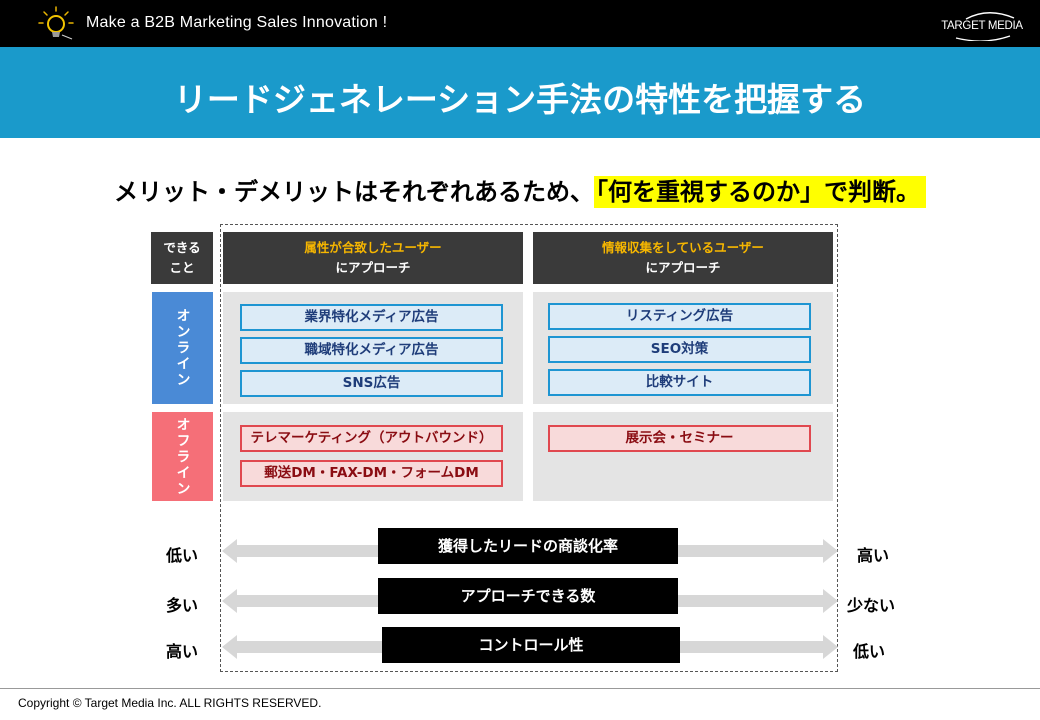 Image resolution: width=1040 pixels, height=720 pixels. I want to click on footer-divider, so click(520, 688).